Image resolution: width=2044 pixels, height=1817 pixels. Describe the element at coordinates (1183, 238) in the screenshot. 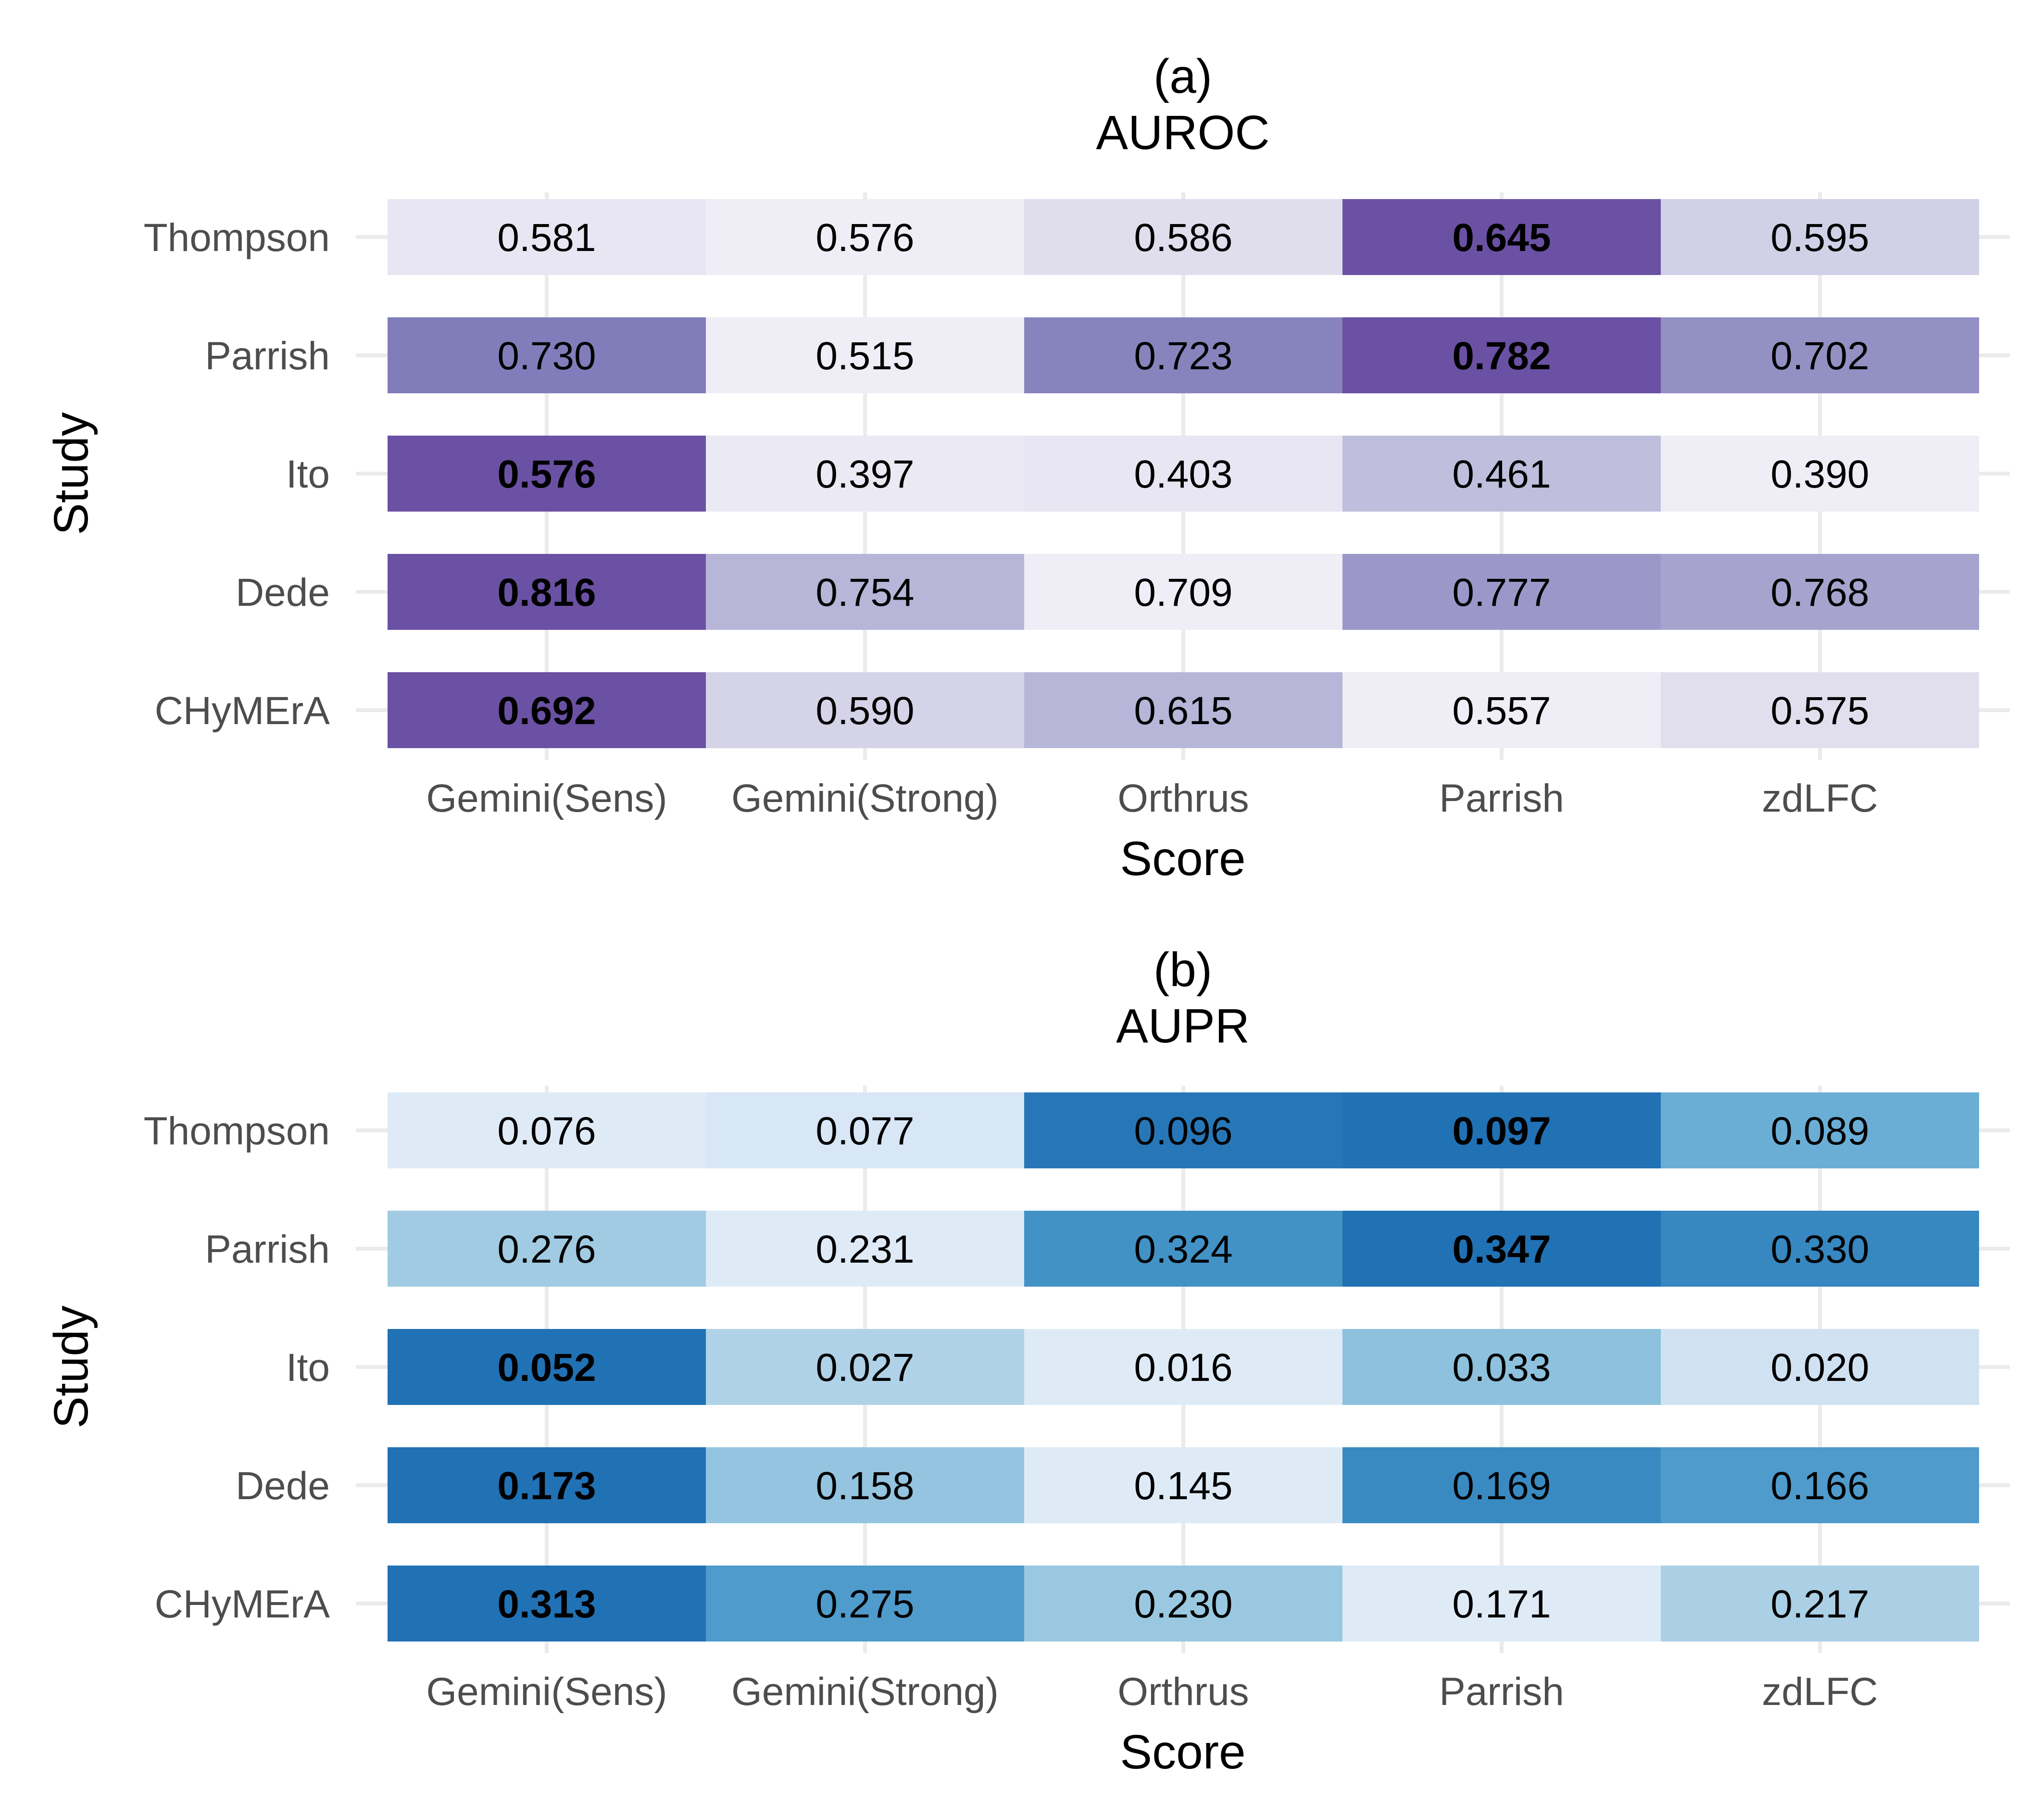

I see `cell-label: 0.586` at that location.